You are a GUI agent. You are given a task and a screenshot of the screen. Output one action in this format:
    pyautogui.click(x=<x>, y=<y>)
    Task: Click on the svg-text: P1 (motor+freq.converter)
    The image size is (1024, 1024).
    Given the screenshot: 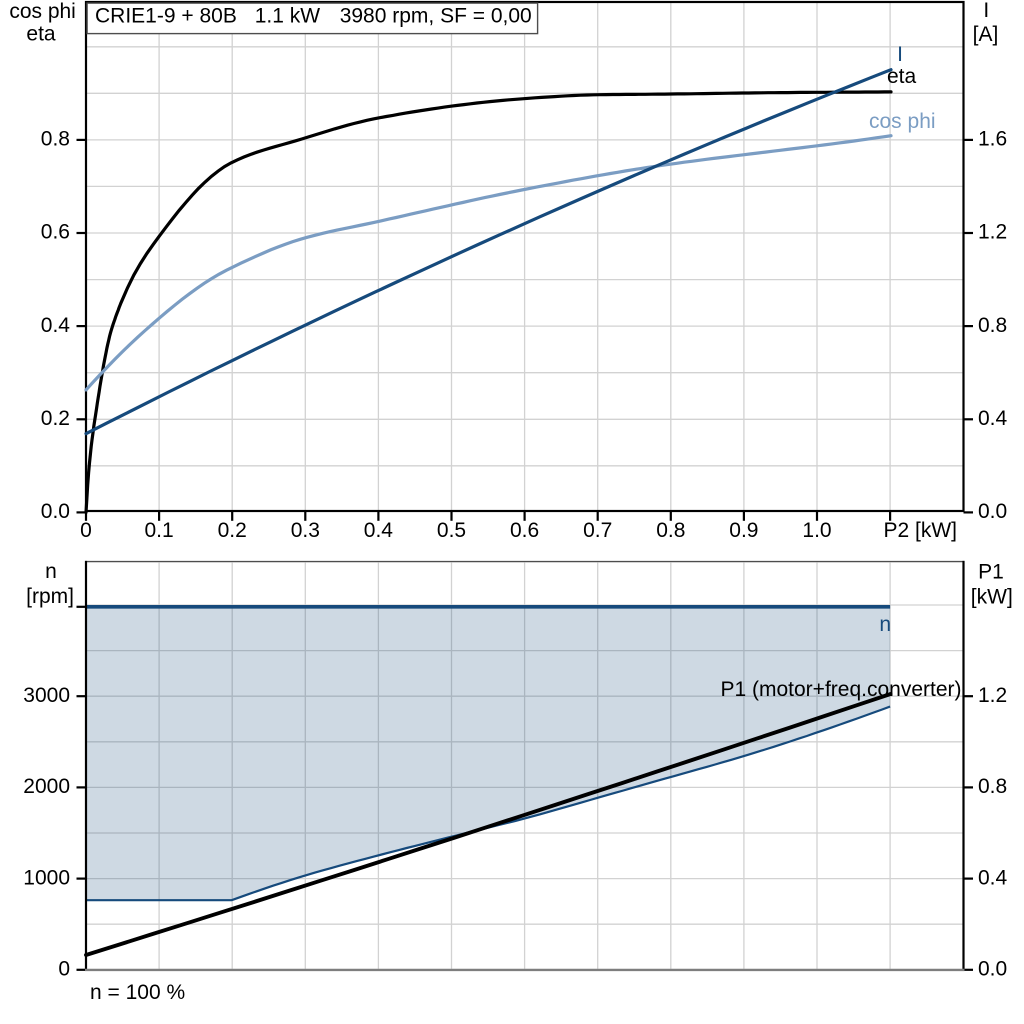 What is the action you would take?
    pyautogui.click(x=840, y=689)
    